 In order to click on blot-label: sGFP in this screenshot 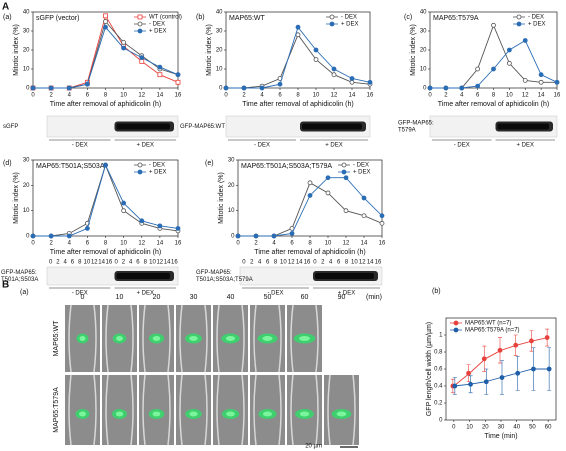, I will do `click(10, 127)`.